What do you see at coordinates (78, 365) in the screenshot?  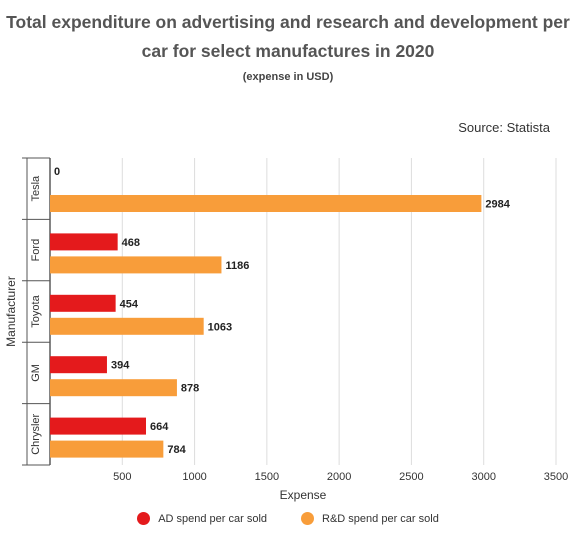 I see `ad-bar-gm` at bounding box center [78, 365].